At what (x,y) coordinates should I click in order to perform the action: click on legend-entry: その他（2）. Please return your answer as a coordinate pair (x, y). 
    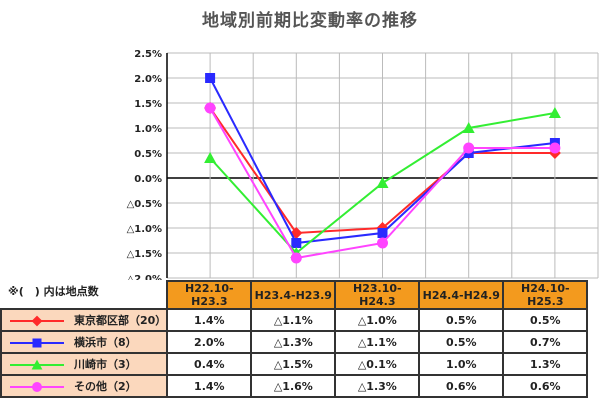
    Looking at the image, I should click on (84, 386).